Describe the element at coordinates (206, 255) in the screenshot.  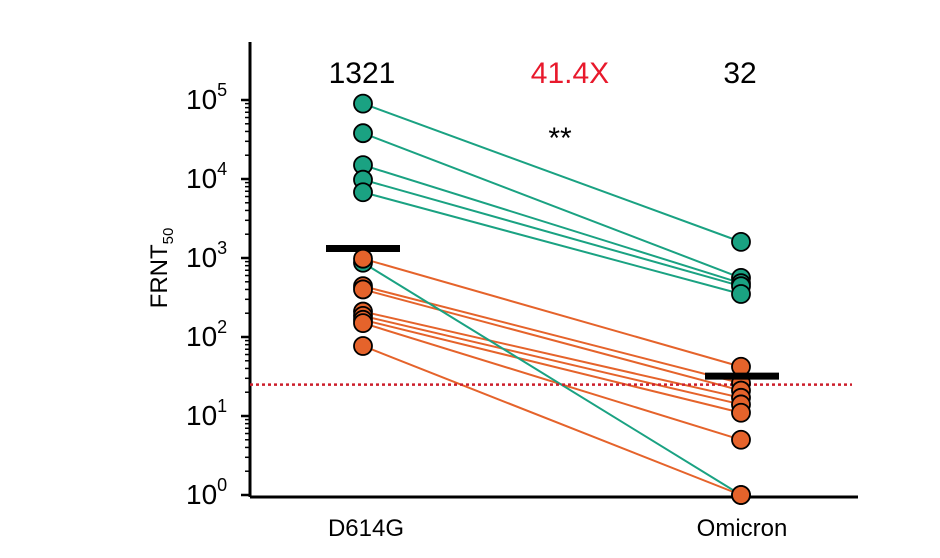
I see `y-tick-label: 10³` at that location.